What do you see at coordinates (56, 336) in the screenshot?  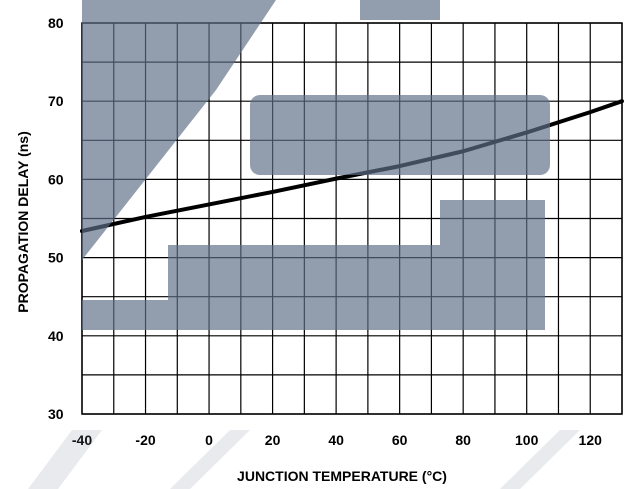 I see `y-tick-label: 40` at bounding box center [56, 336].